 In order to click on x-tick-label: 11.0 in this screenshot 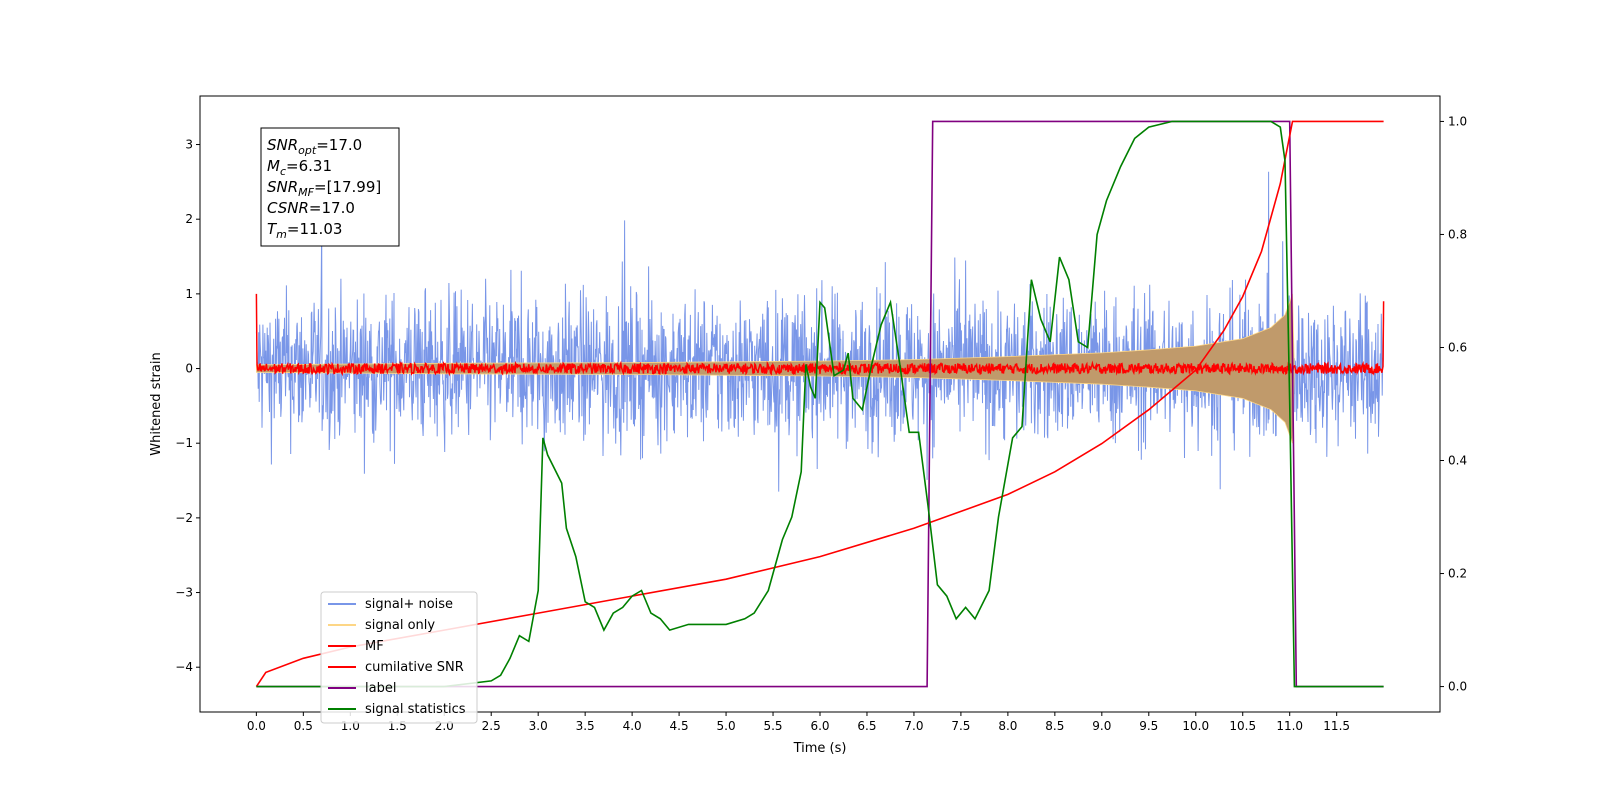, I will do `click(1289, 726)`.